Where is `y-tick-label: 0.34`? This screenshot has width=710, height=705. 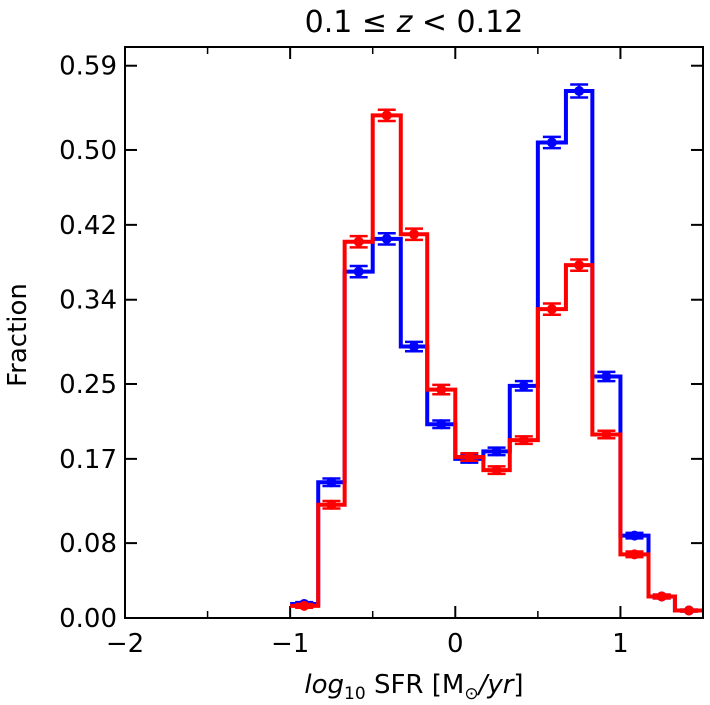 y-tick-label: 0.34 is located at coordinates (88, 301).